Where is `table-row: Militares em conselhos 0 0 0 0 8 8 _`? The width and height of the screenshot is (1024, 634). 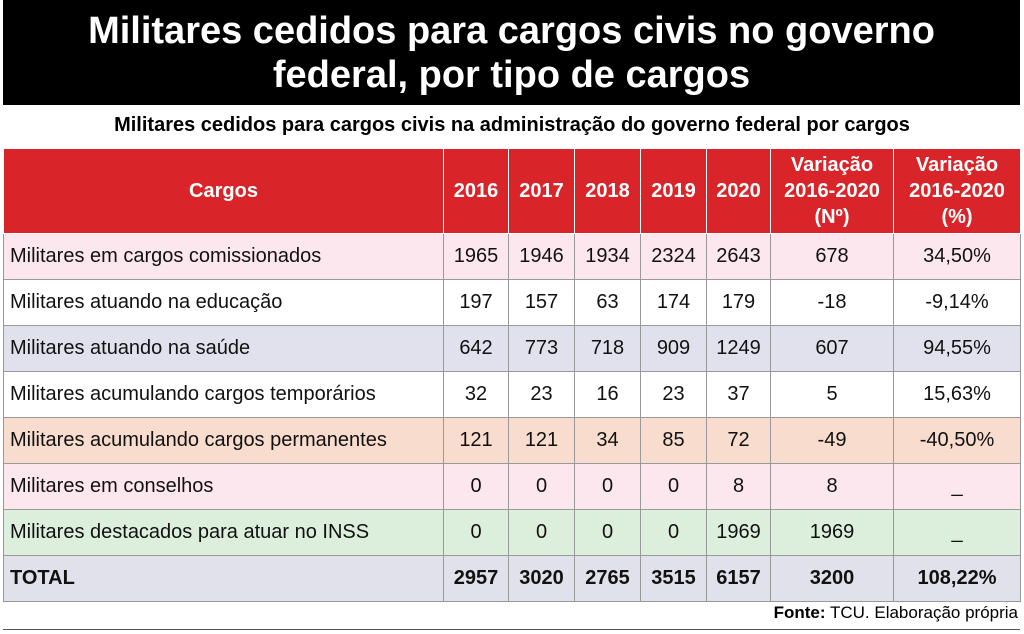 table-row: Militares em conselhos 0 0 0 0 8 8 _ is located at coordinates (512, 486).